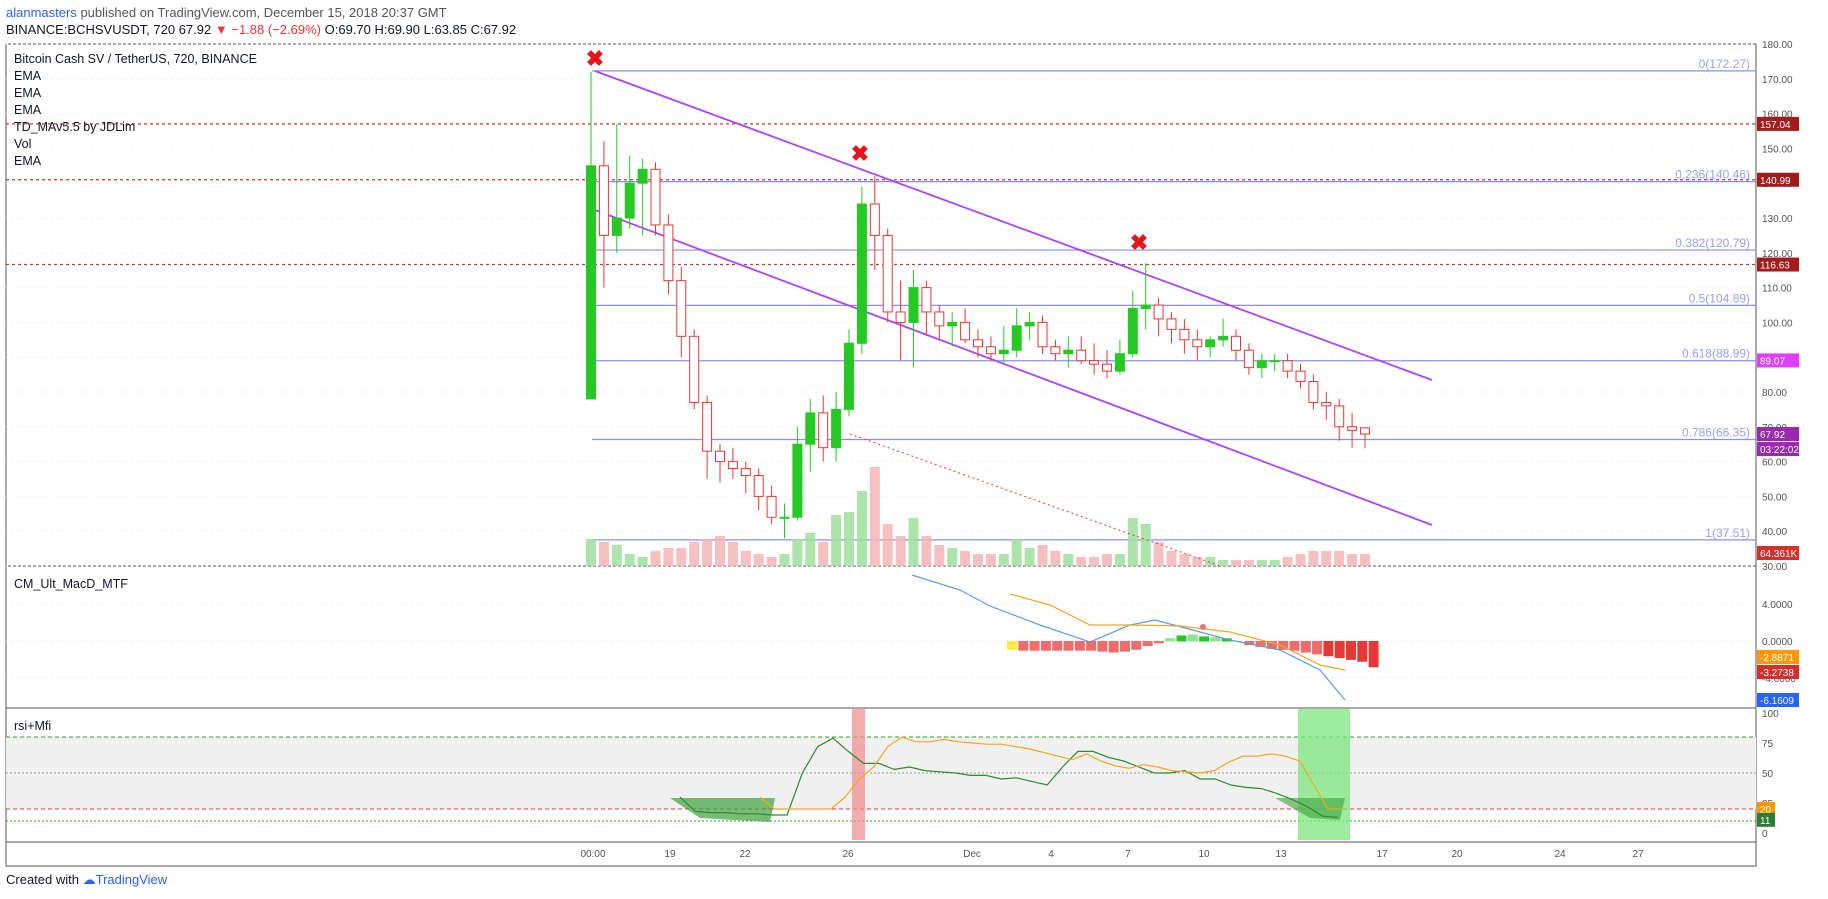 Image resolution: width=1828 pixels, height=899 pixels. What do you see at coordinates (71, 584) in the screenshot?
I see `macd-pane-title: CM_Ult_MacD_MTF` at bounding box center [71, 584].